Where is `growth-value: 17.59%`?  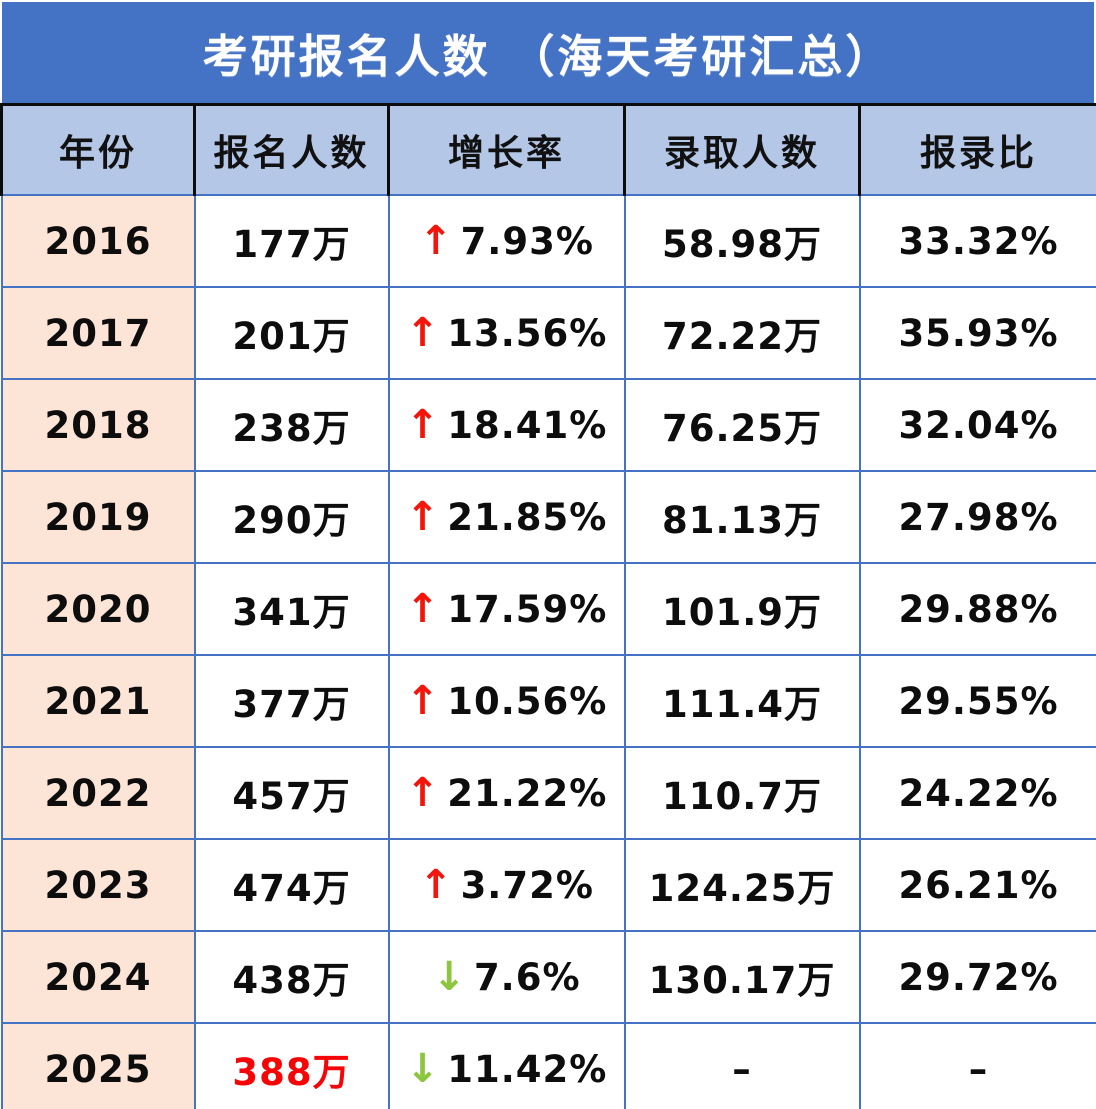
growth-value: 17.59% is located at coordinates (527, 609).